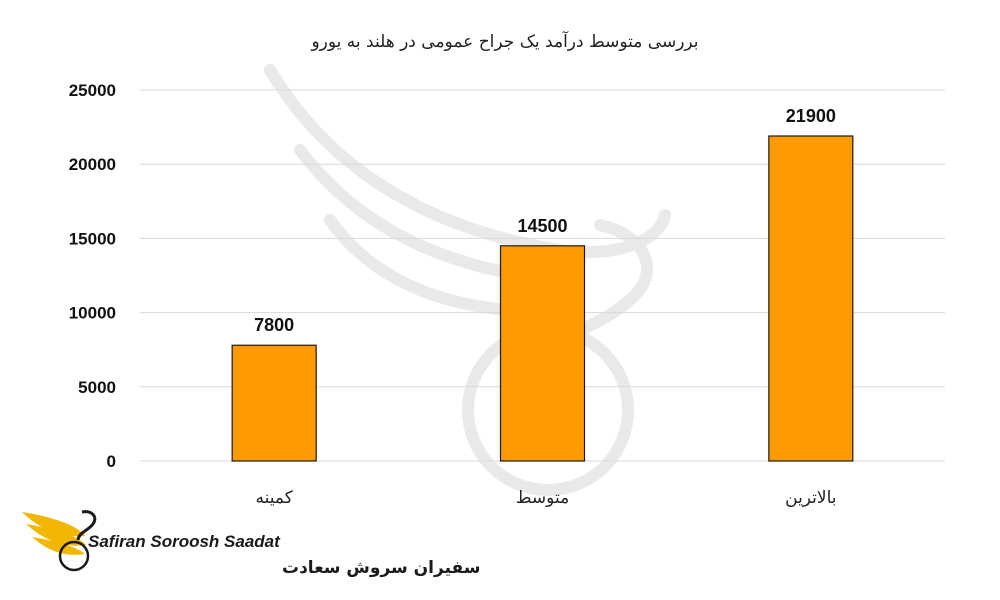 The height and width of the screenshot is (600, 1000). Describe the element at coordinates (59, 541) in the screenshot. I see `bird-wing-logo-icon` at that location.